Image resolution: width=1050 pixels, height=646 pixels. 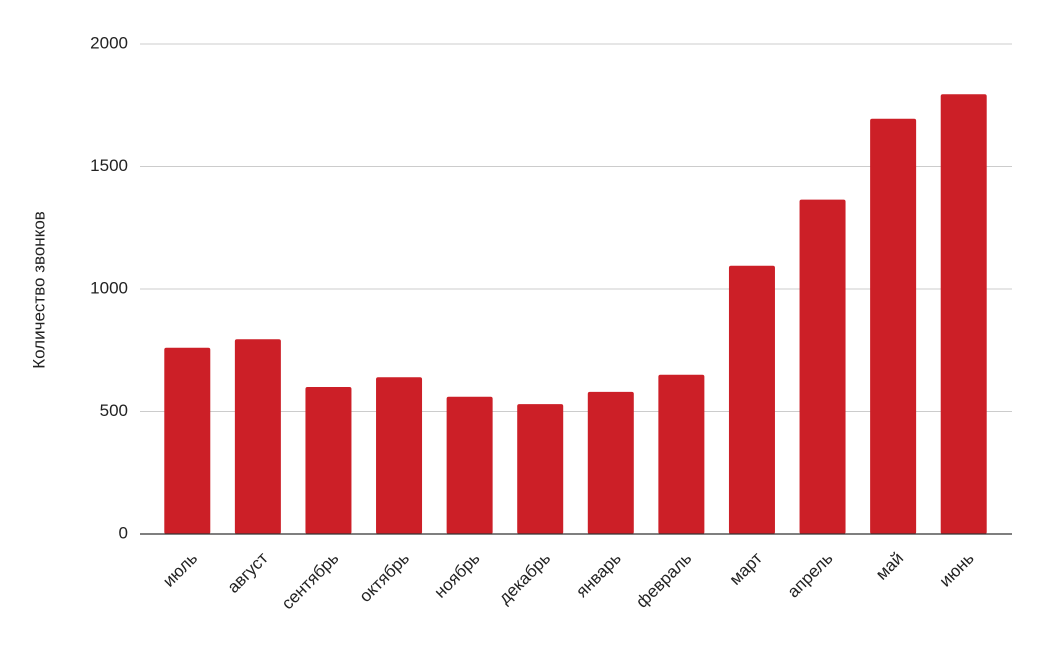 What do you see at coordinates (524, 577) in the screenshot?
I see `x-tick-label: декабрь` at bounding box center [524, 577].